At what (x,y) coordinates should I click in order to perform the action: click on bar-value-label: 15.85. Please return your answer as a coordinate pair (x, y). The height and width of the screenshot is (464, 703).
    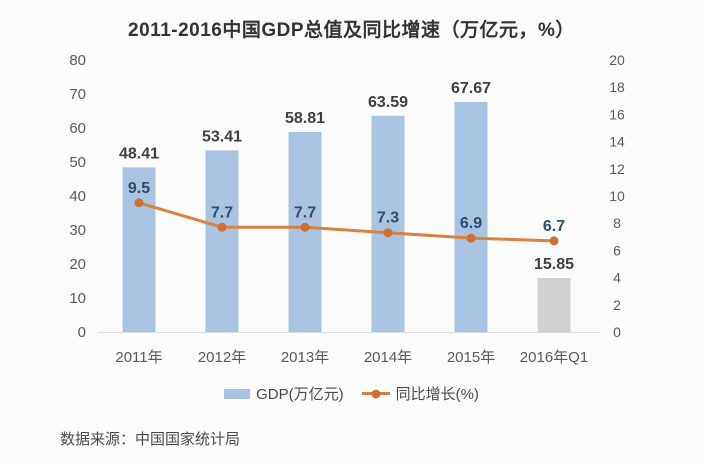
    Looking at the image, I should click on (554, 264).